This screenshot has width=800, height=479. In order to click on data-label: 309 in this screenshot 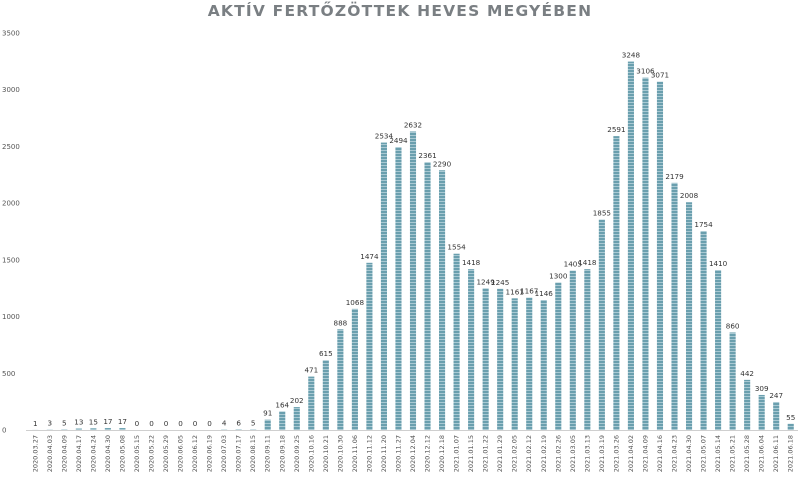, I will do `click(762, 388)`.